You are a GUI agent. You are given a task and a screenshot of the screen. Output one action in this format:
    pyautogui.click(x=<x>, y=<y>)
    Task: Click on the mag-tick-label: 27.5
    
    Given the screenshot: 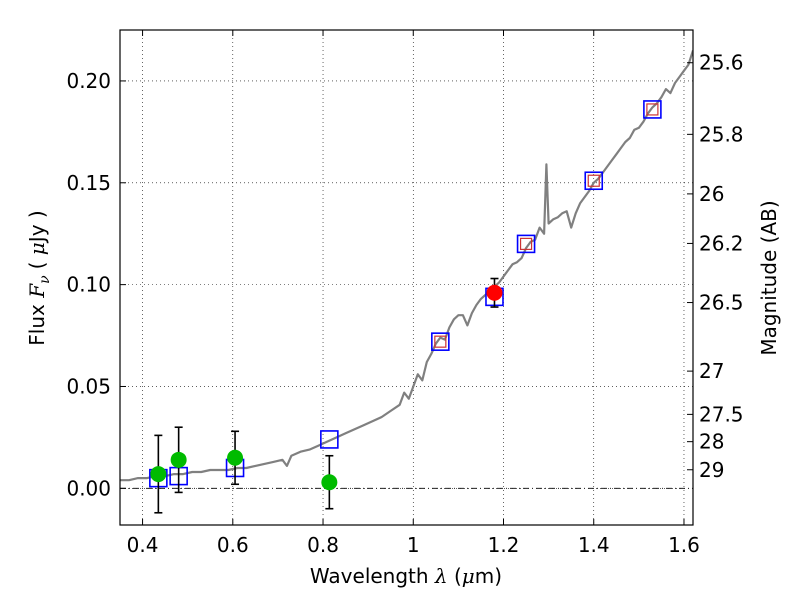 What is the action you would take?
    pyautogui.click(x=721, y=414)
    